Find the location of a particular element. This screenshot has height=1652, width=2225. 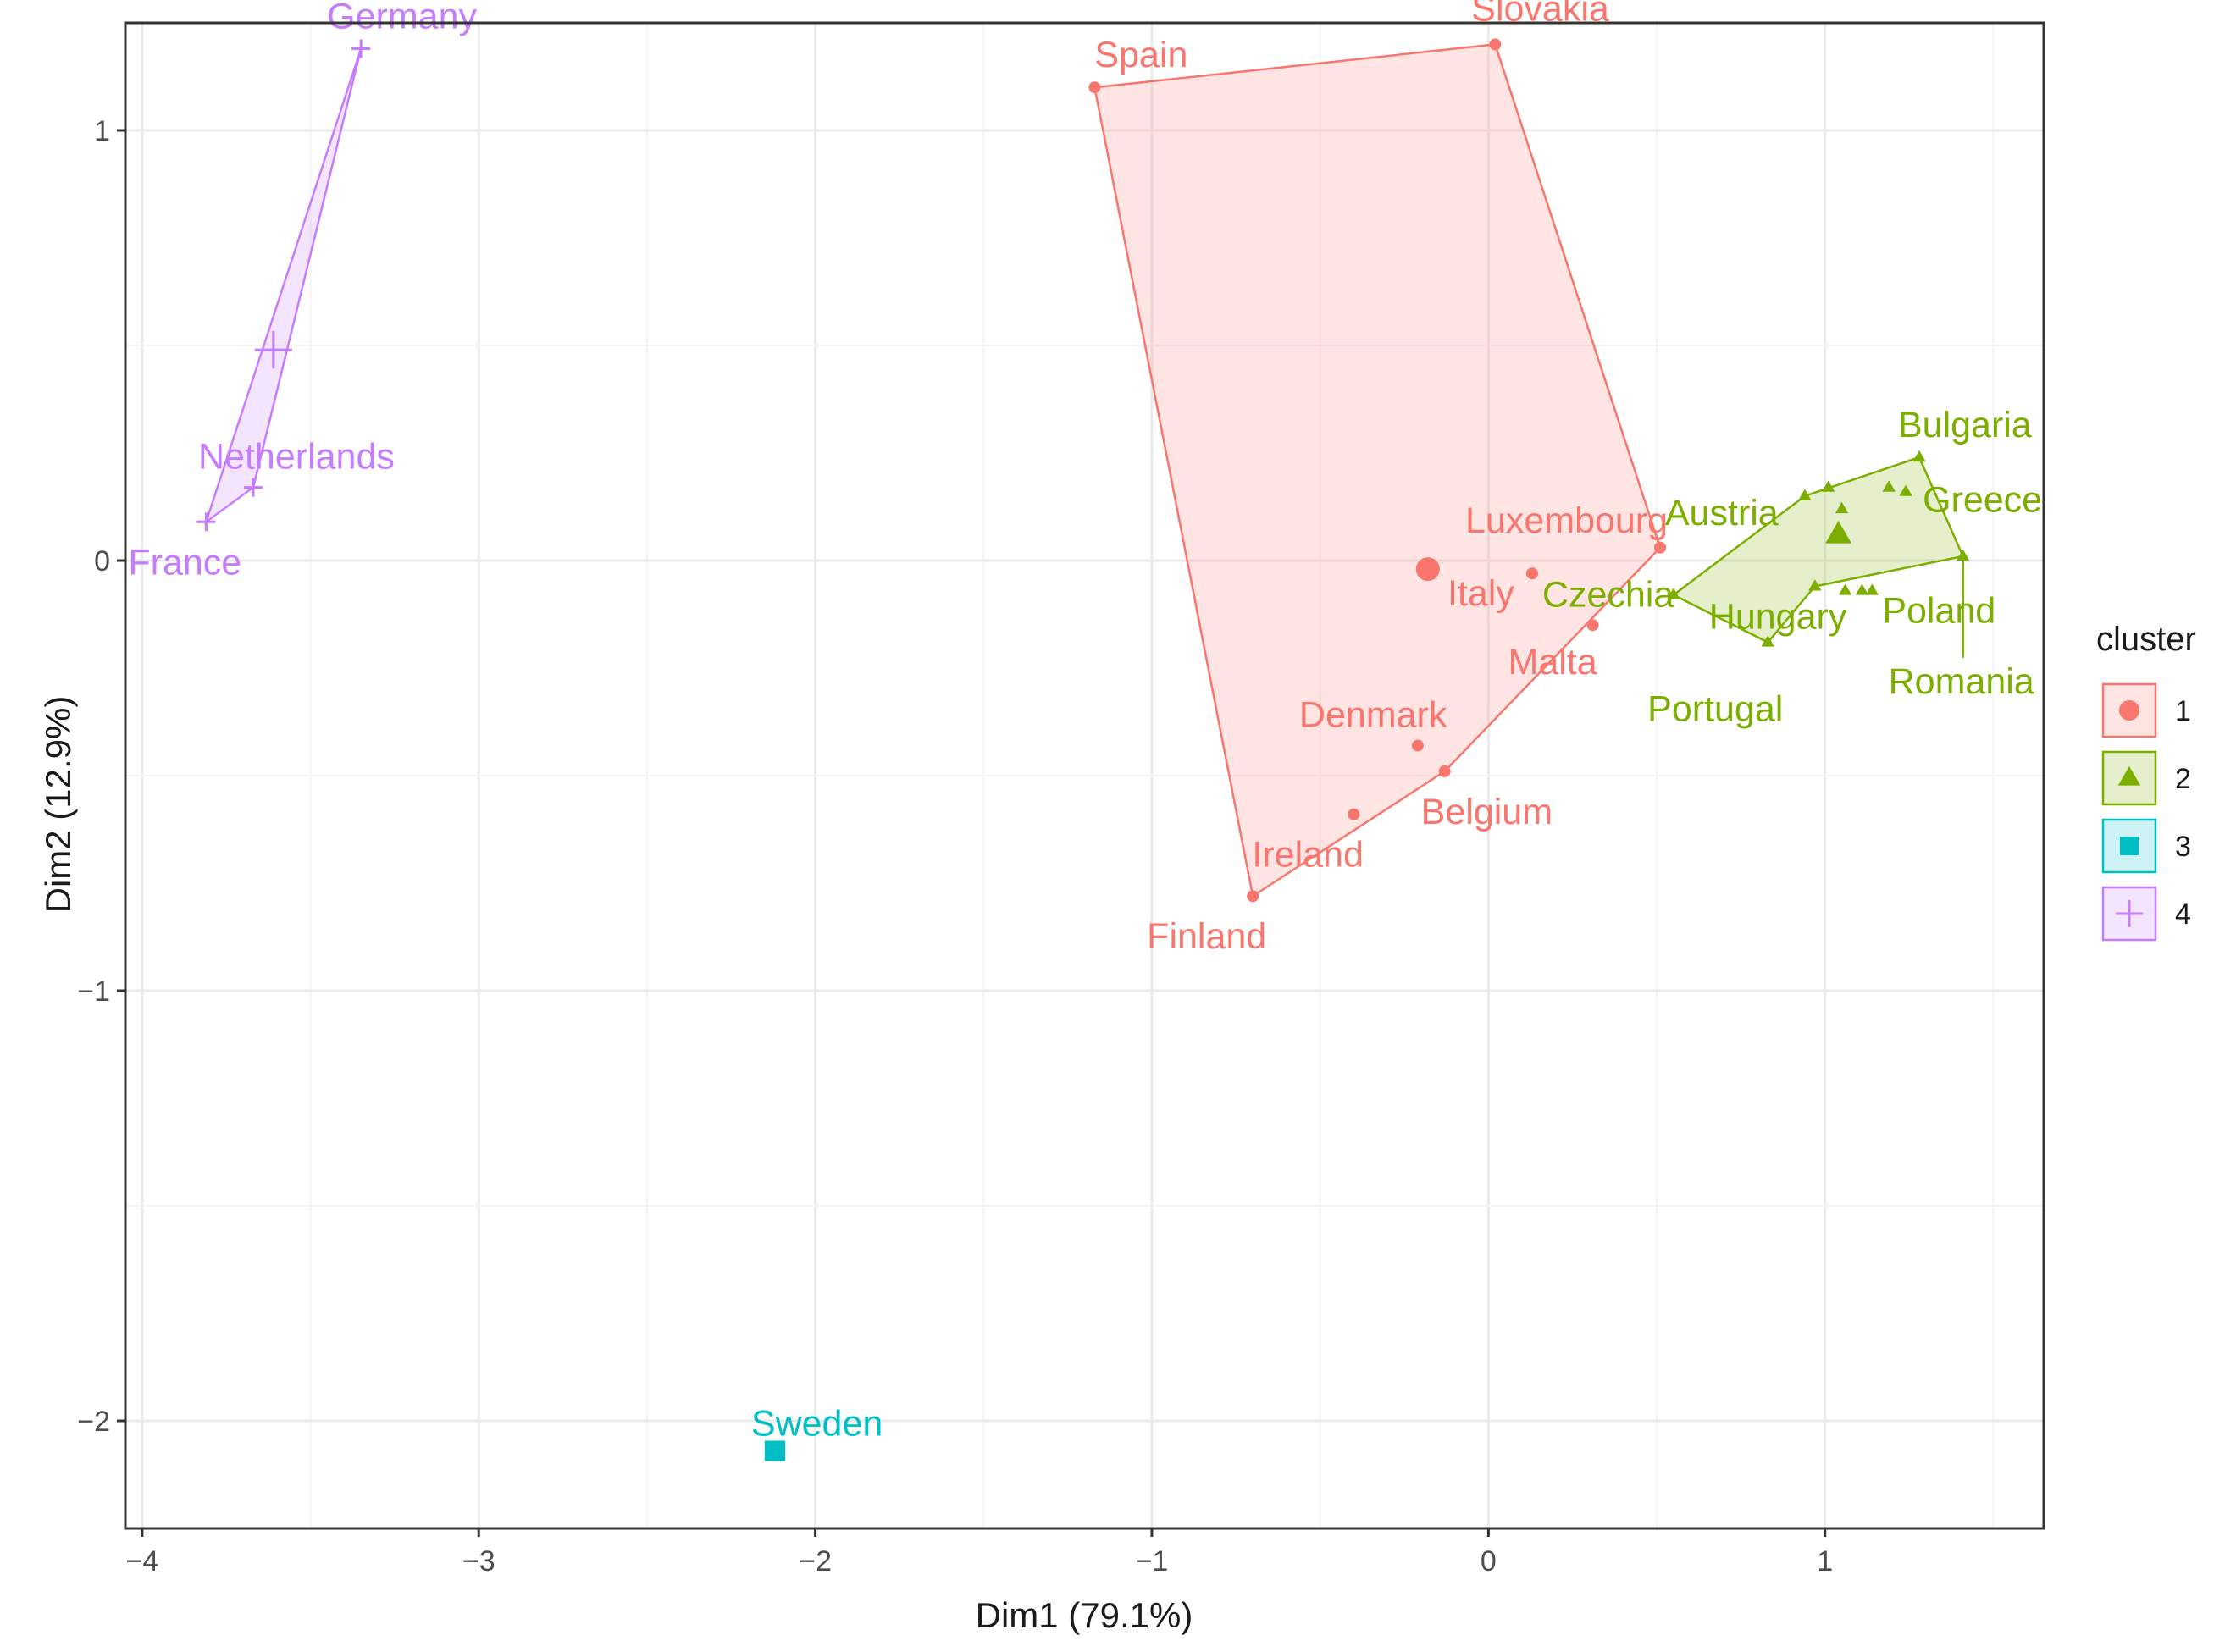

cluster-1-hull is located at coordinates (1377, 470).